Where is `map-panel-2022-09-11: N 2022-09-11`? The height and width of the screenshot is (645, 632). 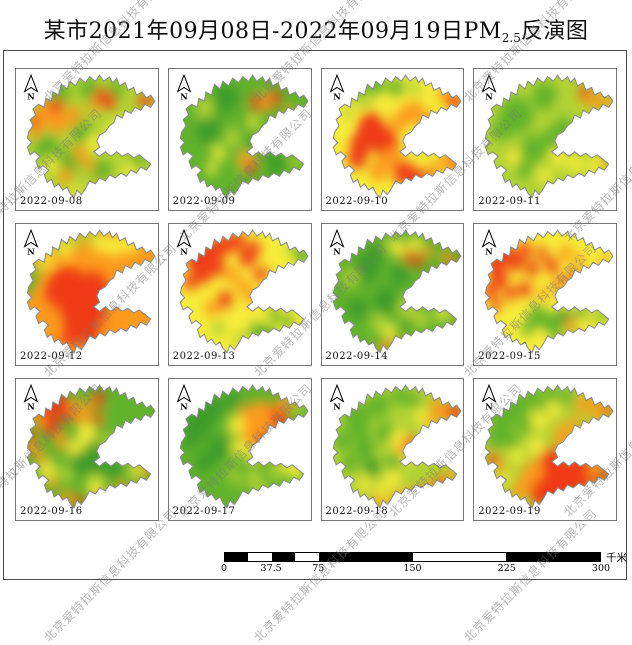
map-panel-2022-09-11: N 2022-09-11 is located at coordinates (545, 139).